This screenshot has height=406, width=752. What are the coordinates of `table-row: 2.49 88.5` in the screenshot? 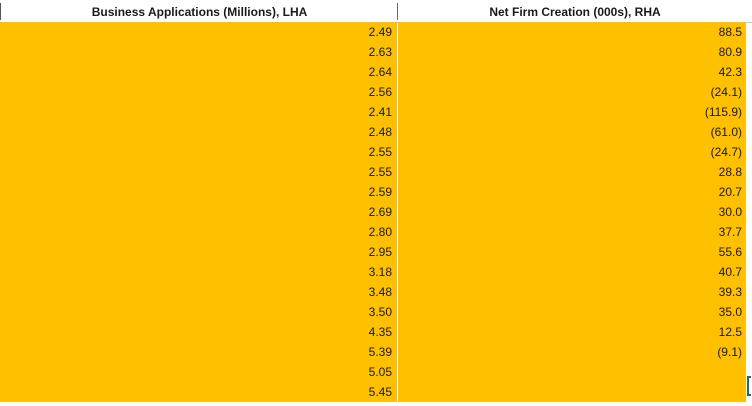 It's located at (376, 32).